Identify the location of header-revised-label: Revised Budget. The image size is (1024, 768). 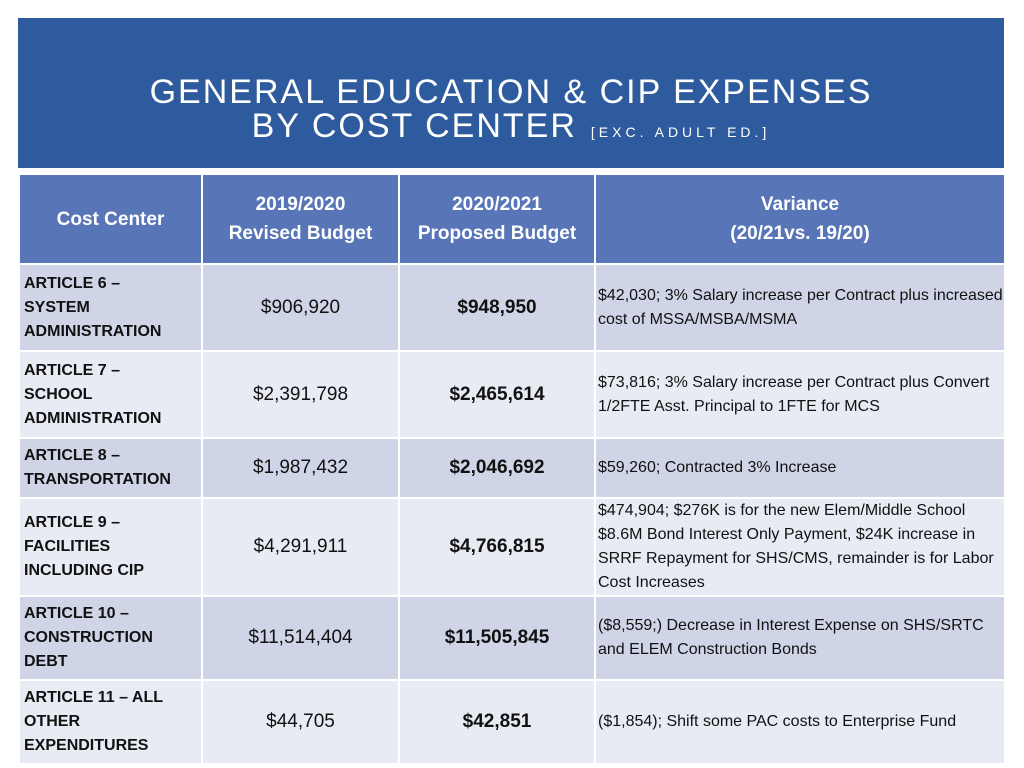
(300, 233).